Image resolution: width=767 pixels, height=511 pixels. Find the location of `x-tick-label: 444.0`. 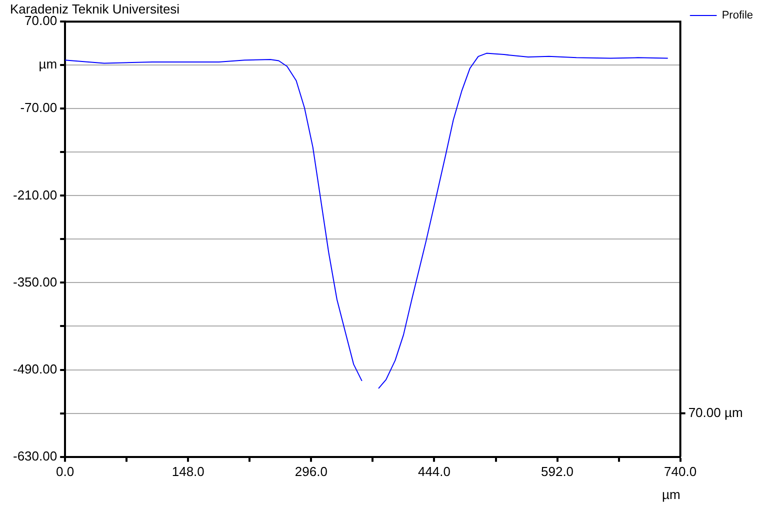

x-tick-label: 444.0 is located at coordinates (434, 472).